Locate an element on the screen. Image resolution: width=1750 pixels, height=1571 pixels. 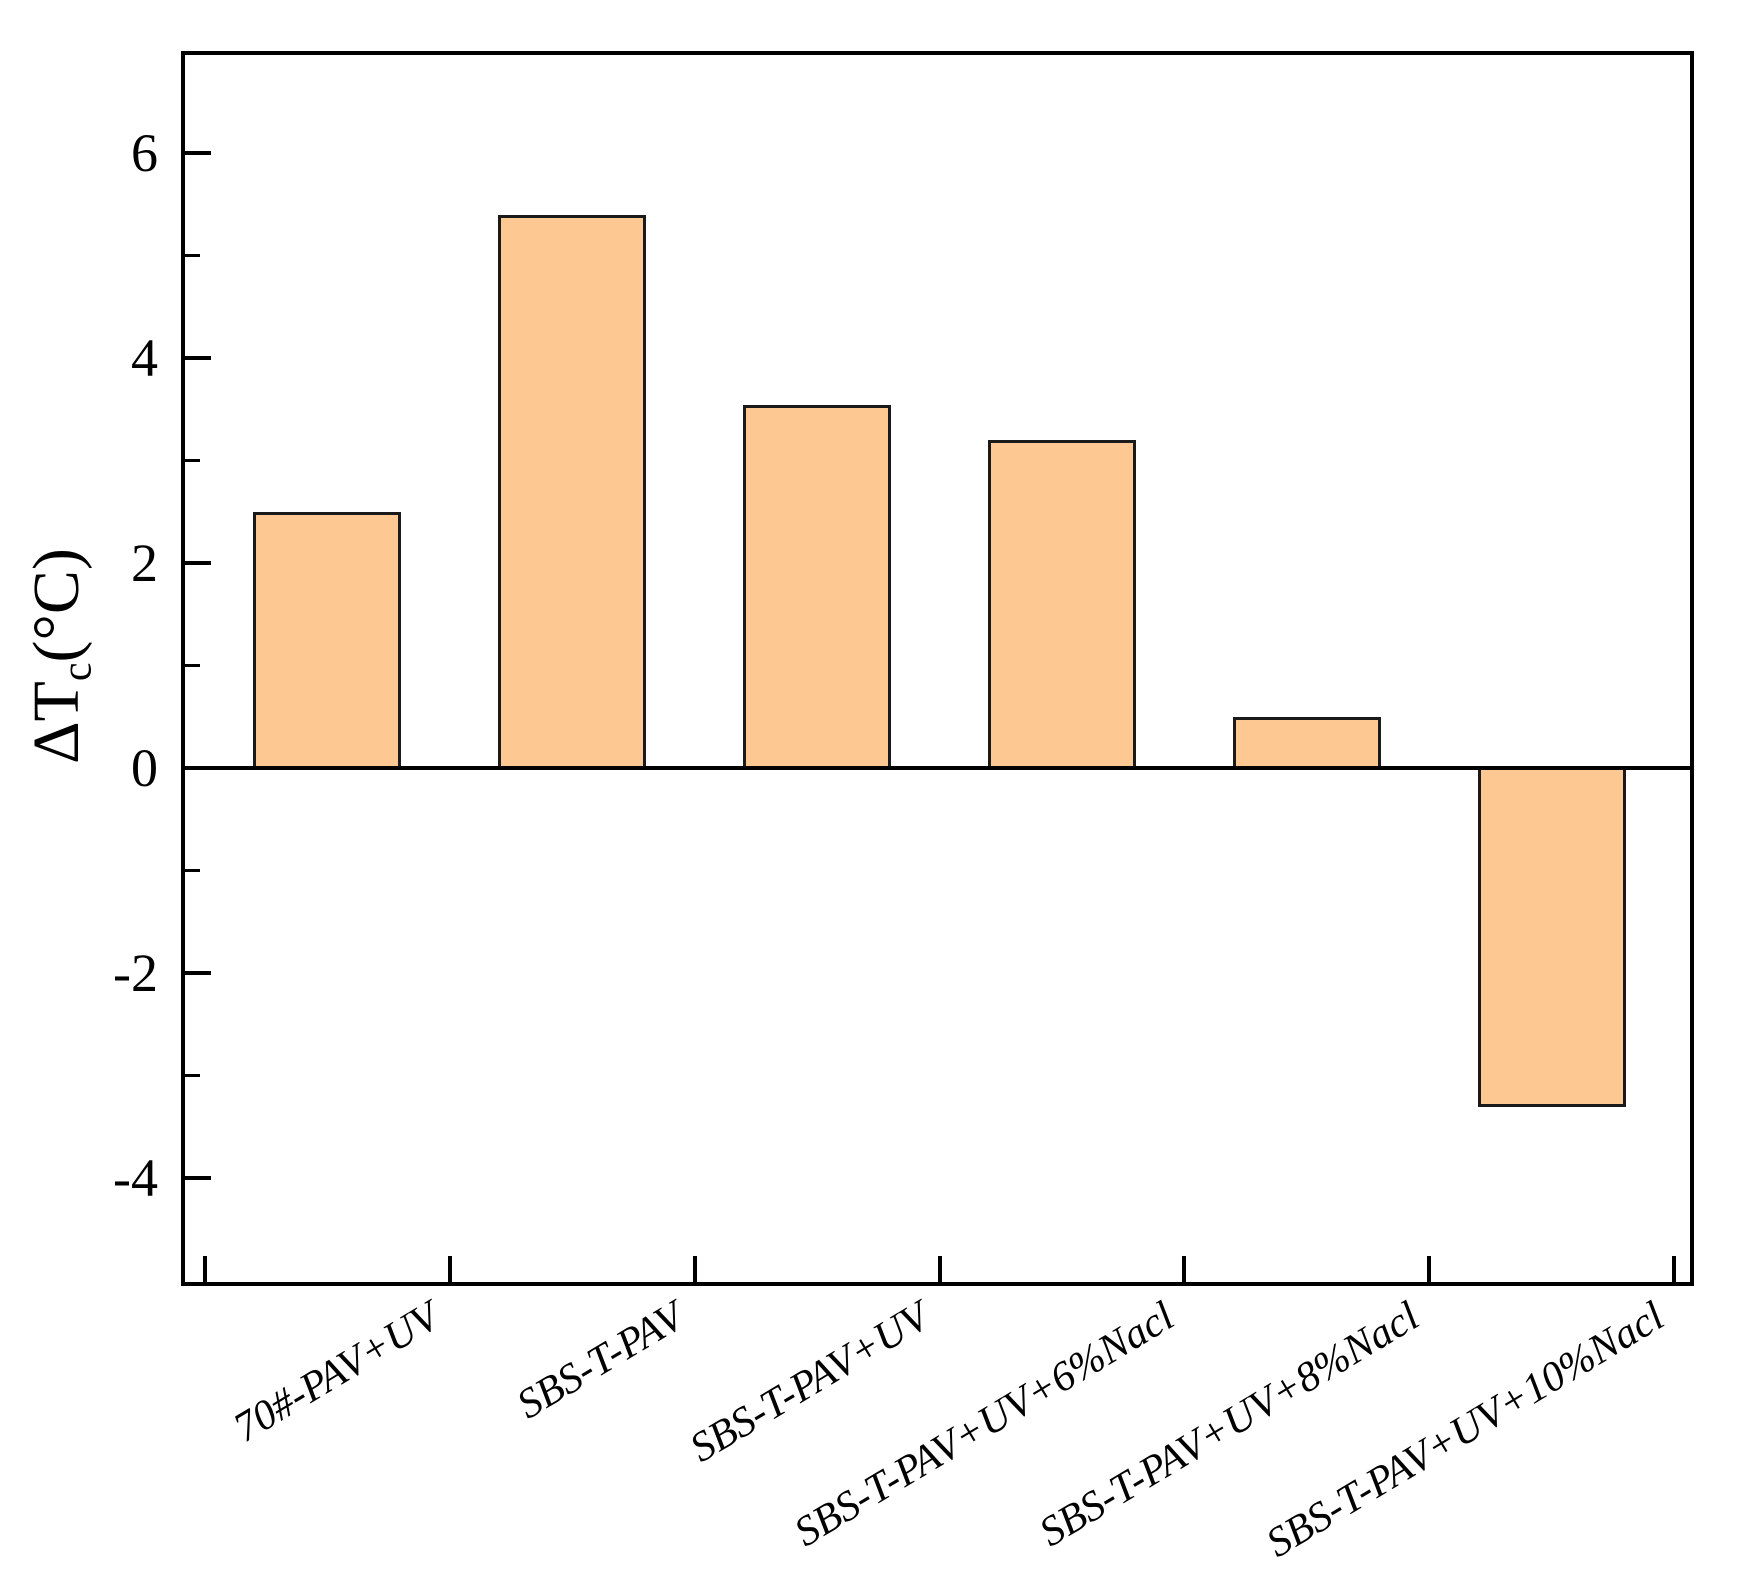
x-category-label: 70#-PAV+UV is located at coordinates (336, 1372).